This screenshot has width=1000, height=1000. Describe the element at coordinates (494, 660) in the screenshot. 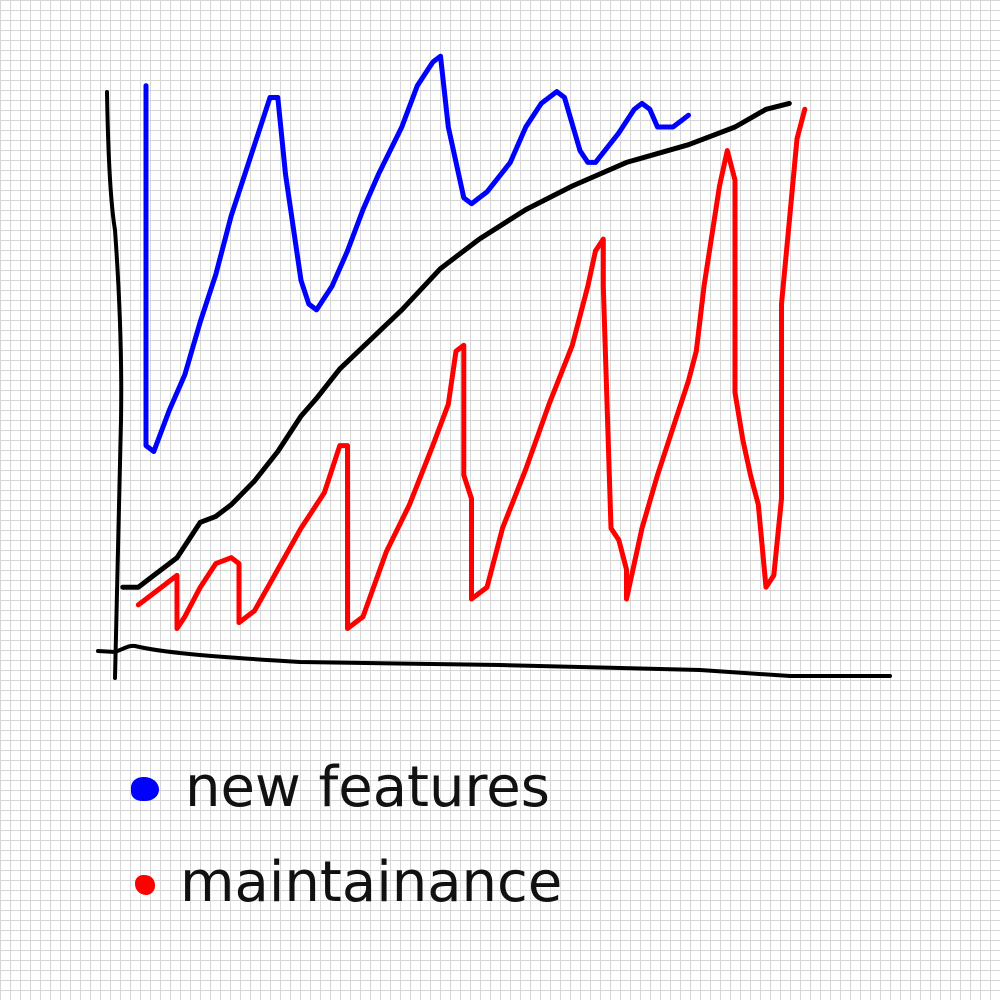

I see `x-axis-line` at that location.